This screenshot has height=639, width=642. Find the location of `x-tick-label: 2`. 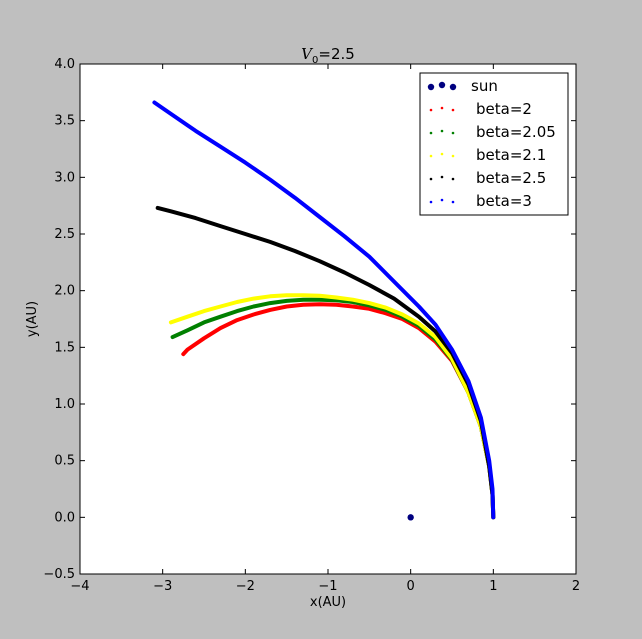

x-tick-label: 2 is located at coordinates (576, 586).